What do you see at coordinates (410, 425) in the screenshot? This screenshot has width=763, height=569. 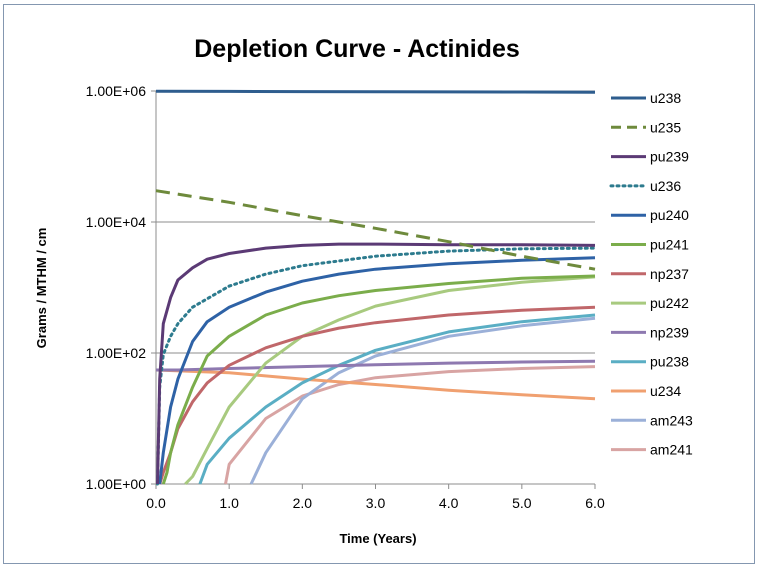 I see `series-line-am241` at bounding box center [410, 425].